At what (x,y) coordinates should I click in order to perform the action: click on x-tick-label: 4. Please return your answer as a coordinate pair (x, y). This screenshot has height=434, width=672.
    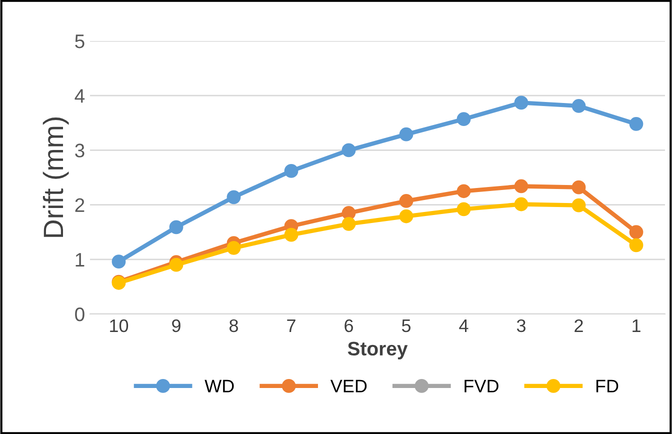
    Looking at the image, I should click on (463, 326).